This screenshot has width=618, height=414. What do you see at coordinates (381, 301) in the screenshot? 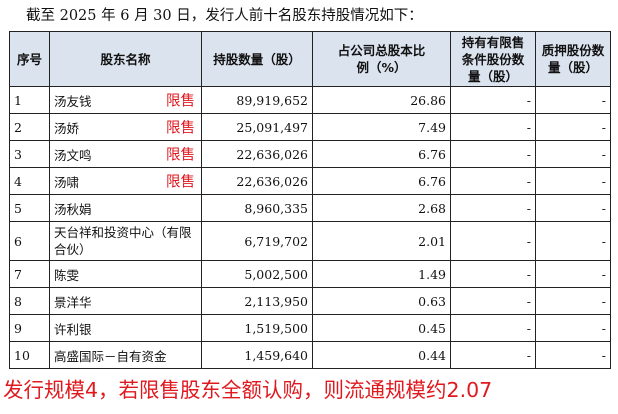
I see `row-percentage: 0.63` at bounding box center [381, 301].